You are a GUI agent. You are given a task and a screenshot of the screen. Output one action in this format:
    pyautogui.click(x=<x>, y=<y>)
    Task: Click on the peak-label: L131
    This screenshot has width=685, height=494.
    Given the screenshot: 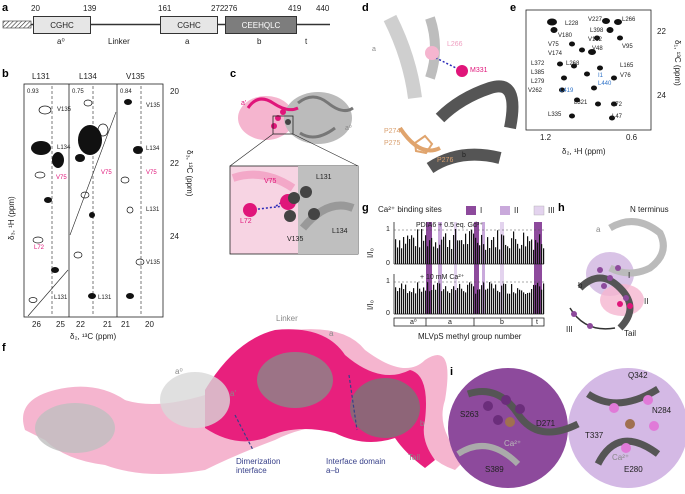 What is the action you would take?
    pyautogui.click(x=153, y=210)
    